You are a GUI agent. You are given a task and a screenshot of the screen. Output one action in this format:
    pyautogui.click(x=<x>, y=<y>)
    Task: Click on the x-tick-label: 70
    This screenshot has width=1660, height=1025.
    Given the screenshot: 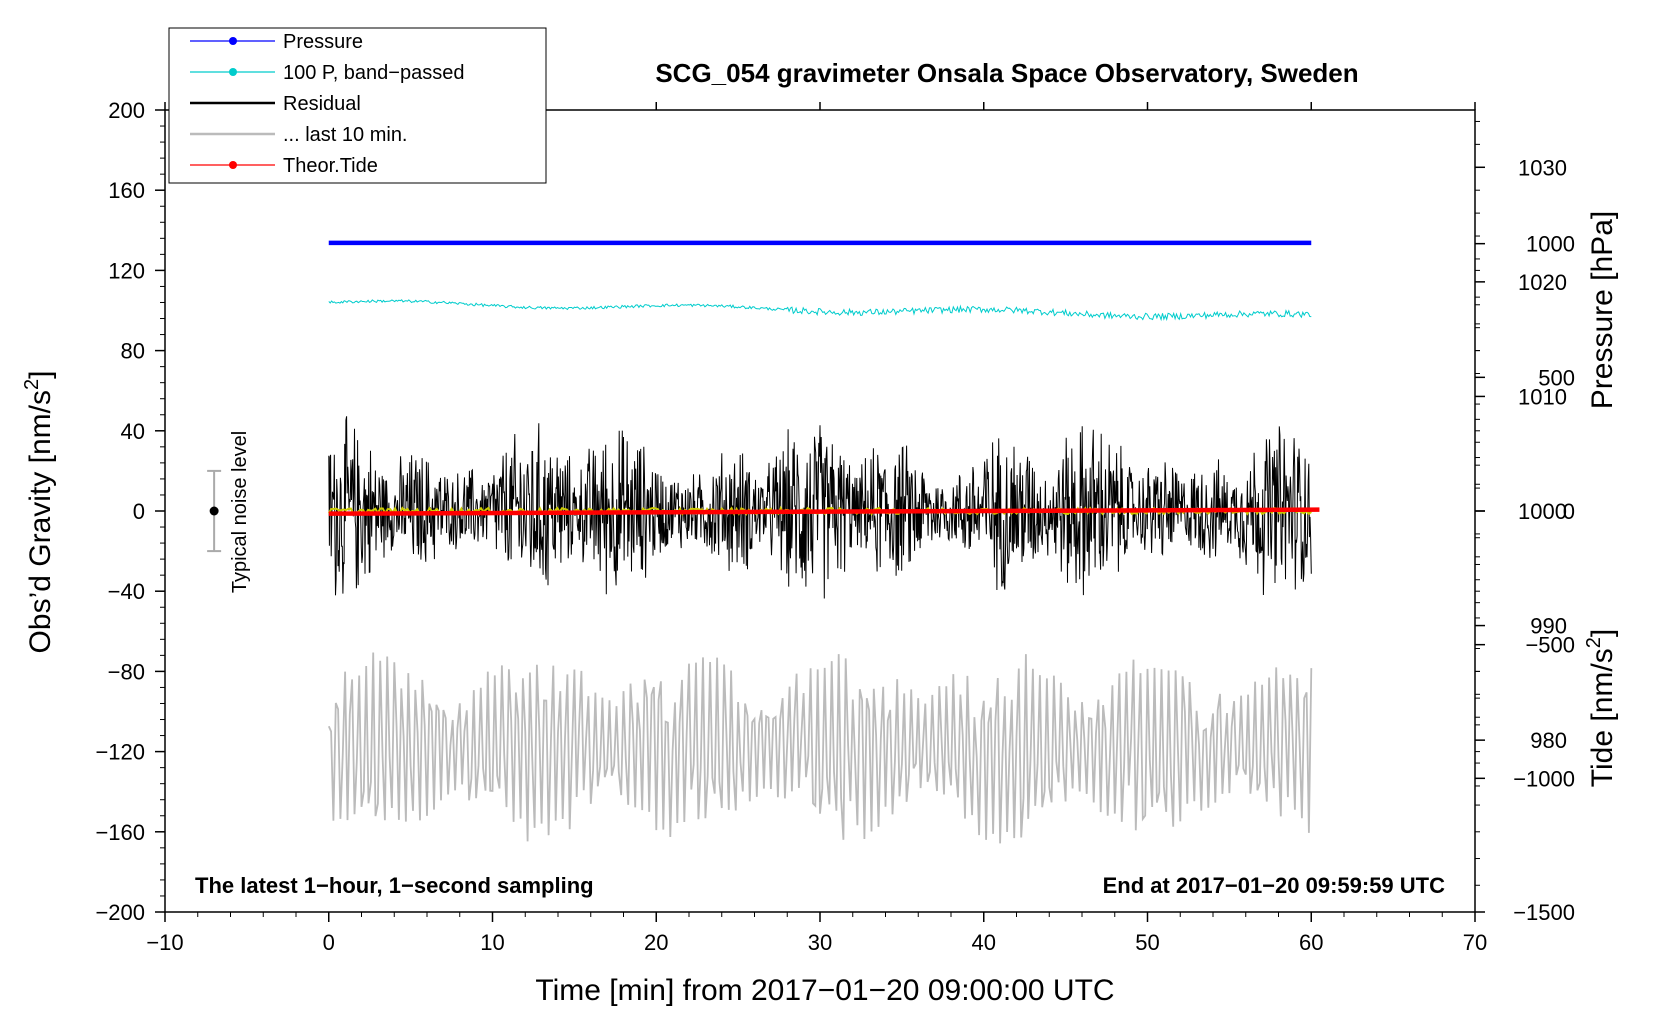 What is the action you would take?
    pyautogui.click(x=1475, y=942)
    